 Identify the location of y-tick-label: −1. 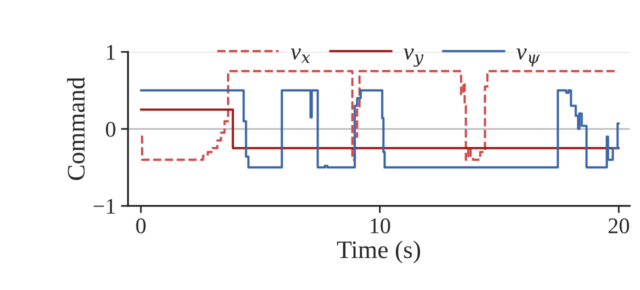
(104, 206).